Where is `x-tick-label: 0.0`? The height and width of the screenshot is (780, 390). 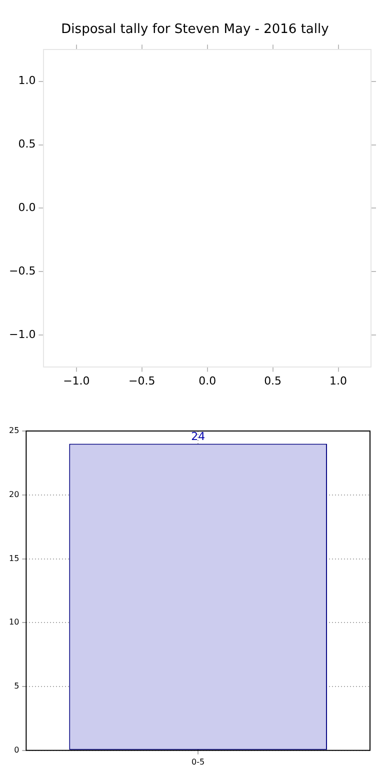
x-tick-label: 0.0 is located at coordinates (207, 381).